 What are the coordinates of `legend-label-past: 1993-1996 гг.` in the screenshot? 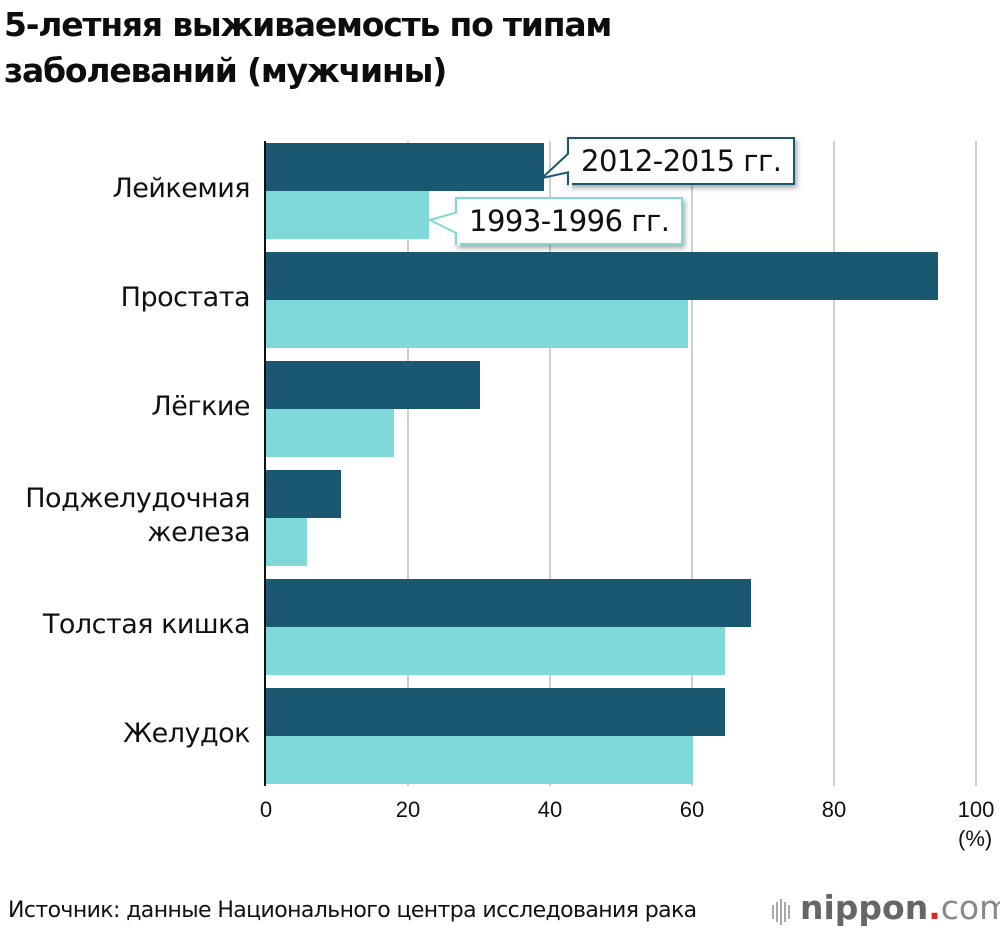 It's located at (569, 221).